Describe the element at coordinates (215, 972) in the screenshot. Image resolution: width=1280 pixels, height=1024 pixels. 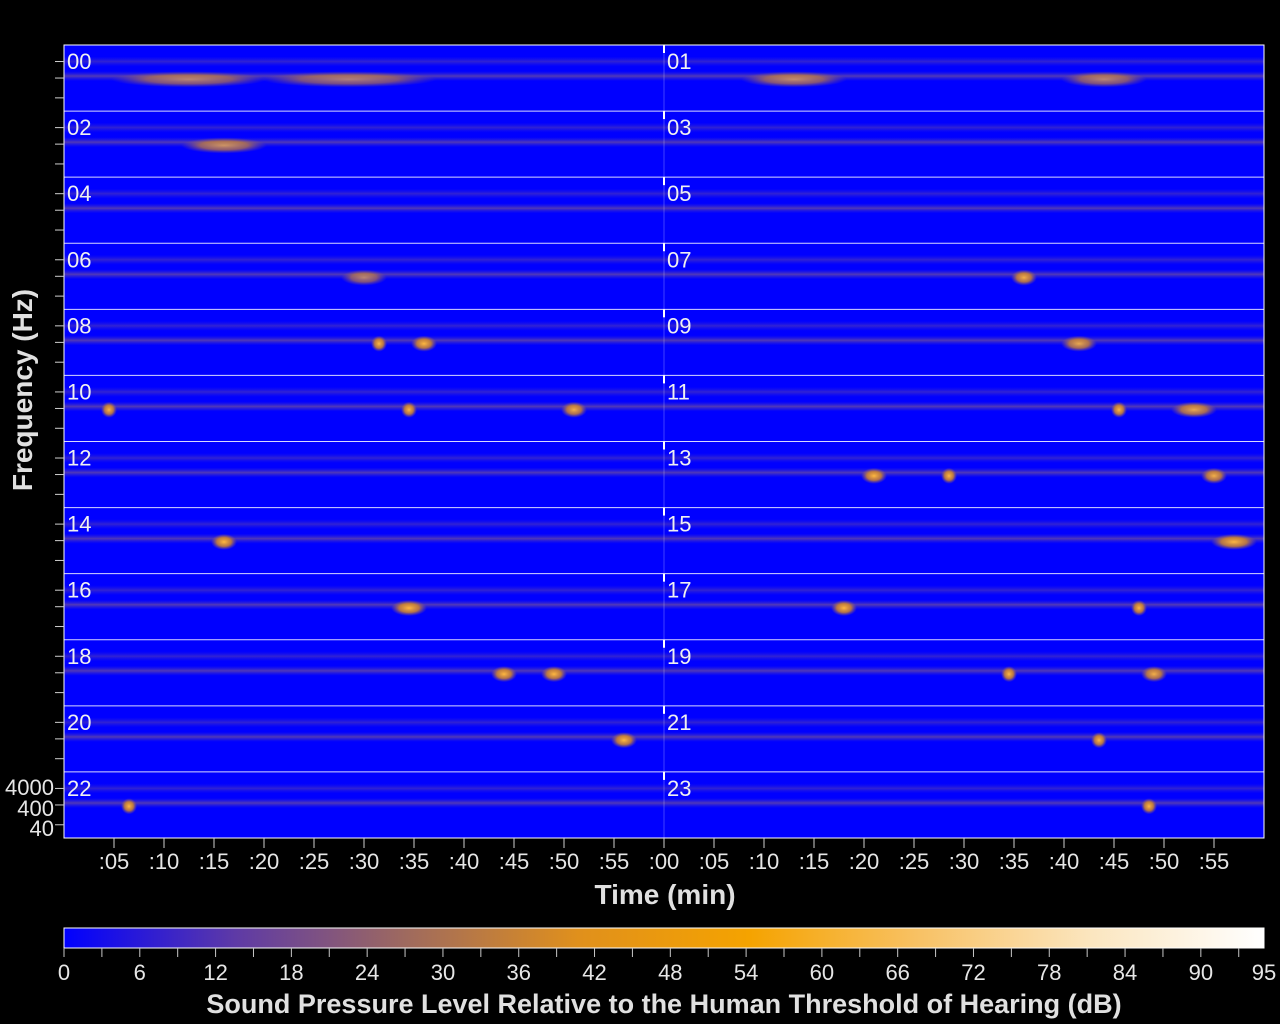
I see `colorbar-tick-label: 12` at that location.